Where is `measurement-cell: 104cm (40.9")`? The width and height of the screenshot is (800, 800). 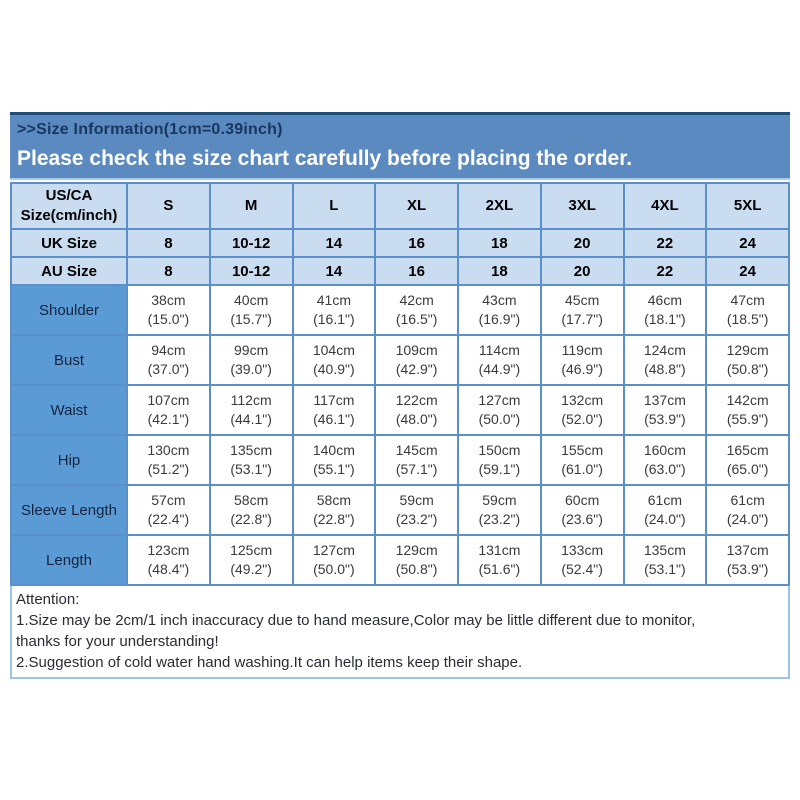 measurement-cell: 104cm (40.9") is located at coordinates (334, 360).